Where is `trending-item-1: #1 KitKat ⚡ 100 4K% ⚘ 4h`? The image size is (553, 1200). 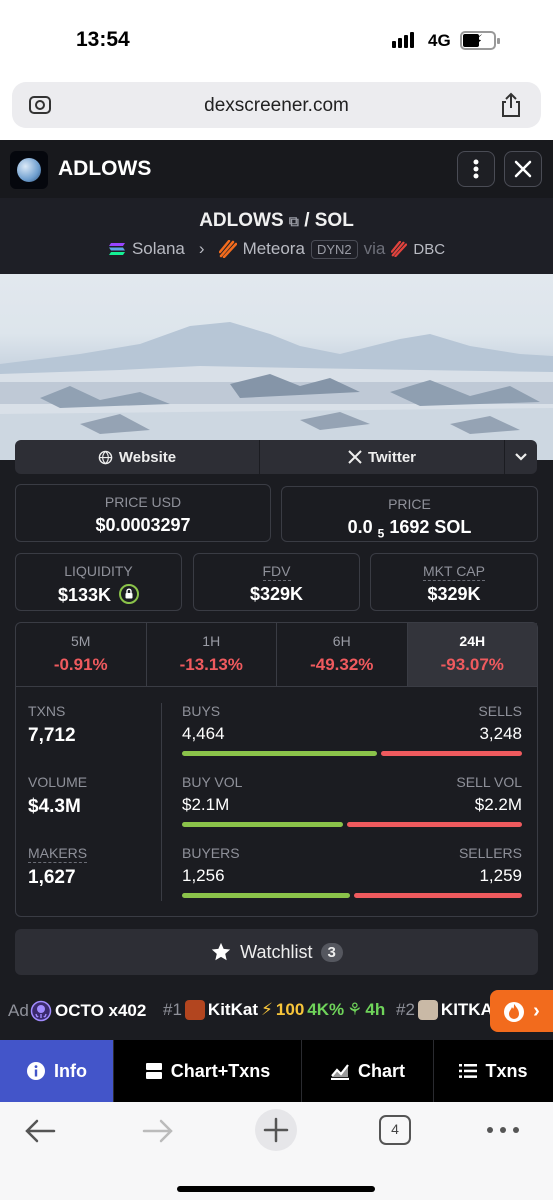 trending-item-1: #1 KitKat ⚡ 100 4K% ⚘ 4h is located at coordinates (274, 1010).